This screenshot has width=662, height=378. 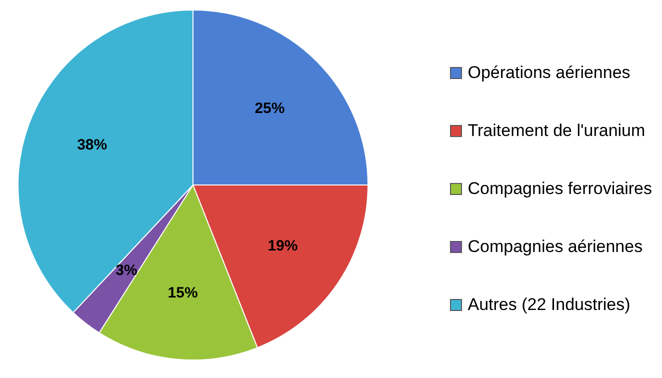 What do you see at coordinates (92, 145) in the screenshot?
I see `data-label: 38%` at bounding box center [92, 145].